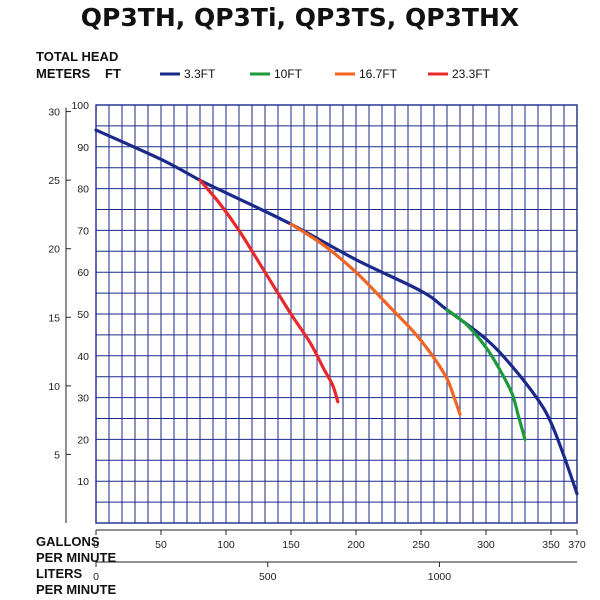  Describe the element at coordinates (54, 318) in the screenshot. I see `meters-tick-label: 15` at that location.